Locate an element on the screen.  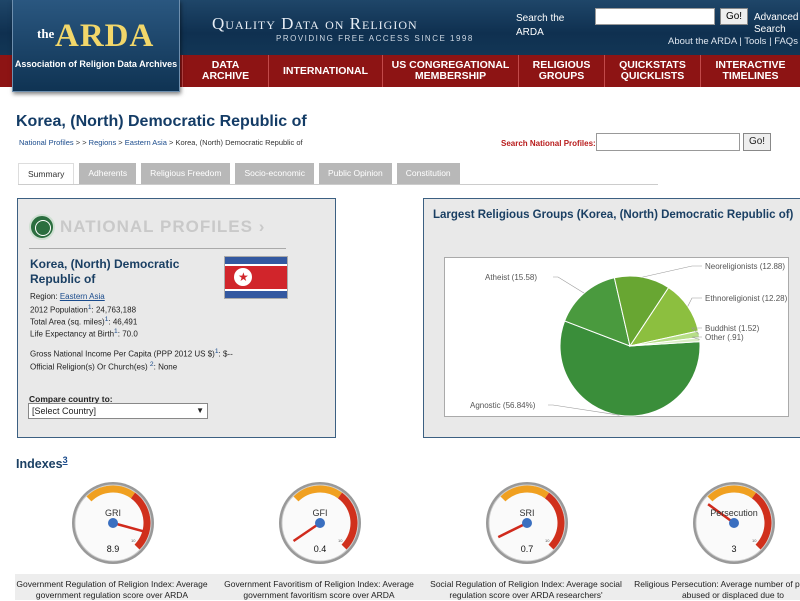
area-line: Total Area (sq. miles)1: 46,491 is located at coordinates (84, 321).